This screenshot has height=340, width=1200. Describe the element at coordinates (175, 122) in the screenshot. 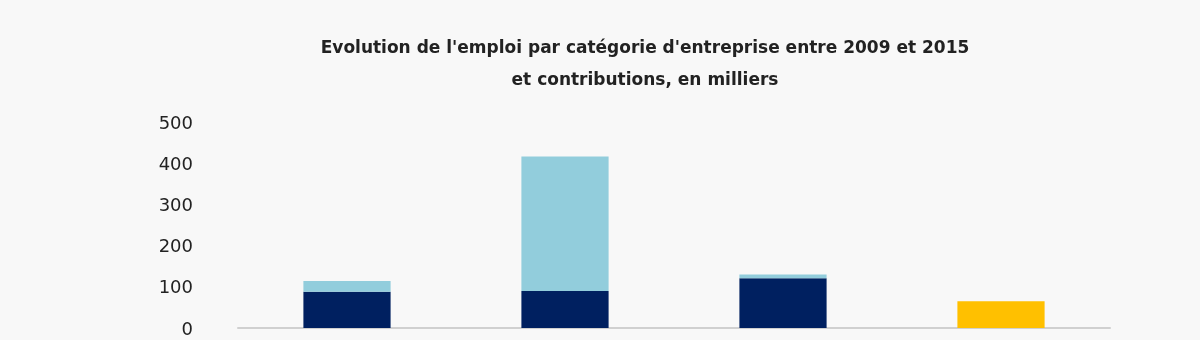

I see `y-tick-label: 500` at that location.